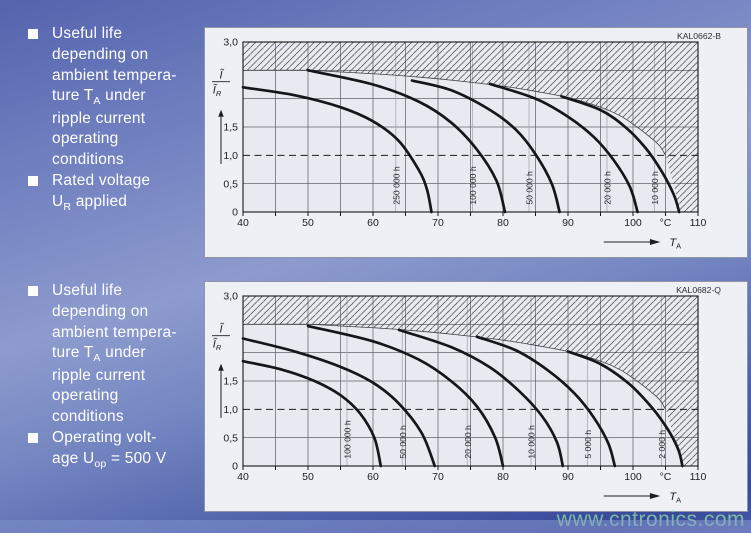 The width and height of the screenshot is (751, 533). What do you see at coordinates (396, 185) in the screenshot?
I see `curve-label: 250 000 h` at bounding box center [396, 185].